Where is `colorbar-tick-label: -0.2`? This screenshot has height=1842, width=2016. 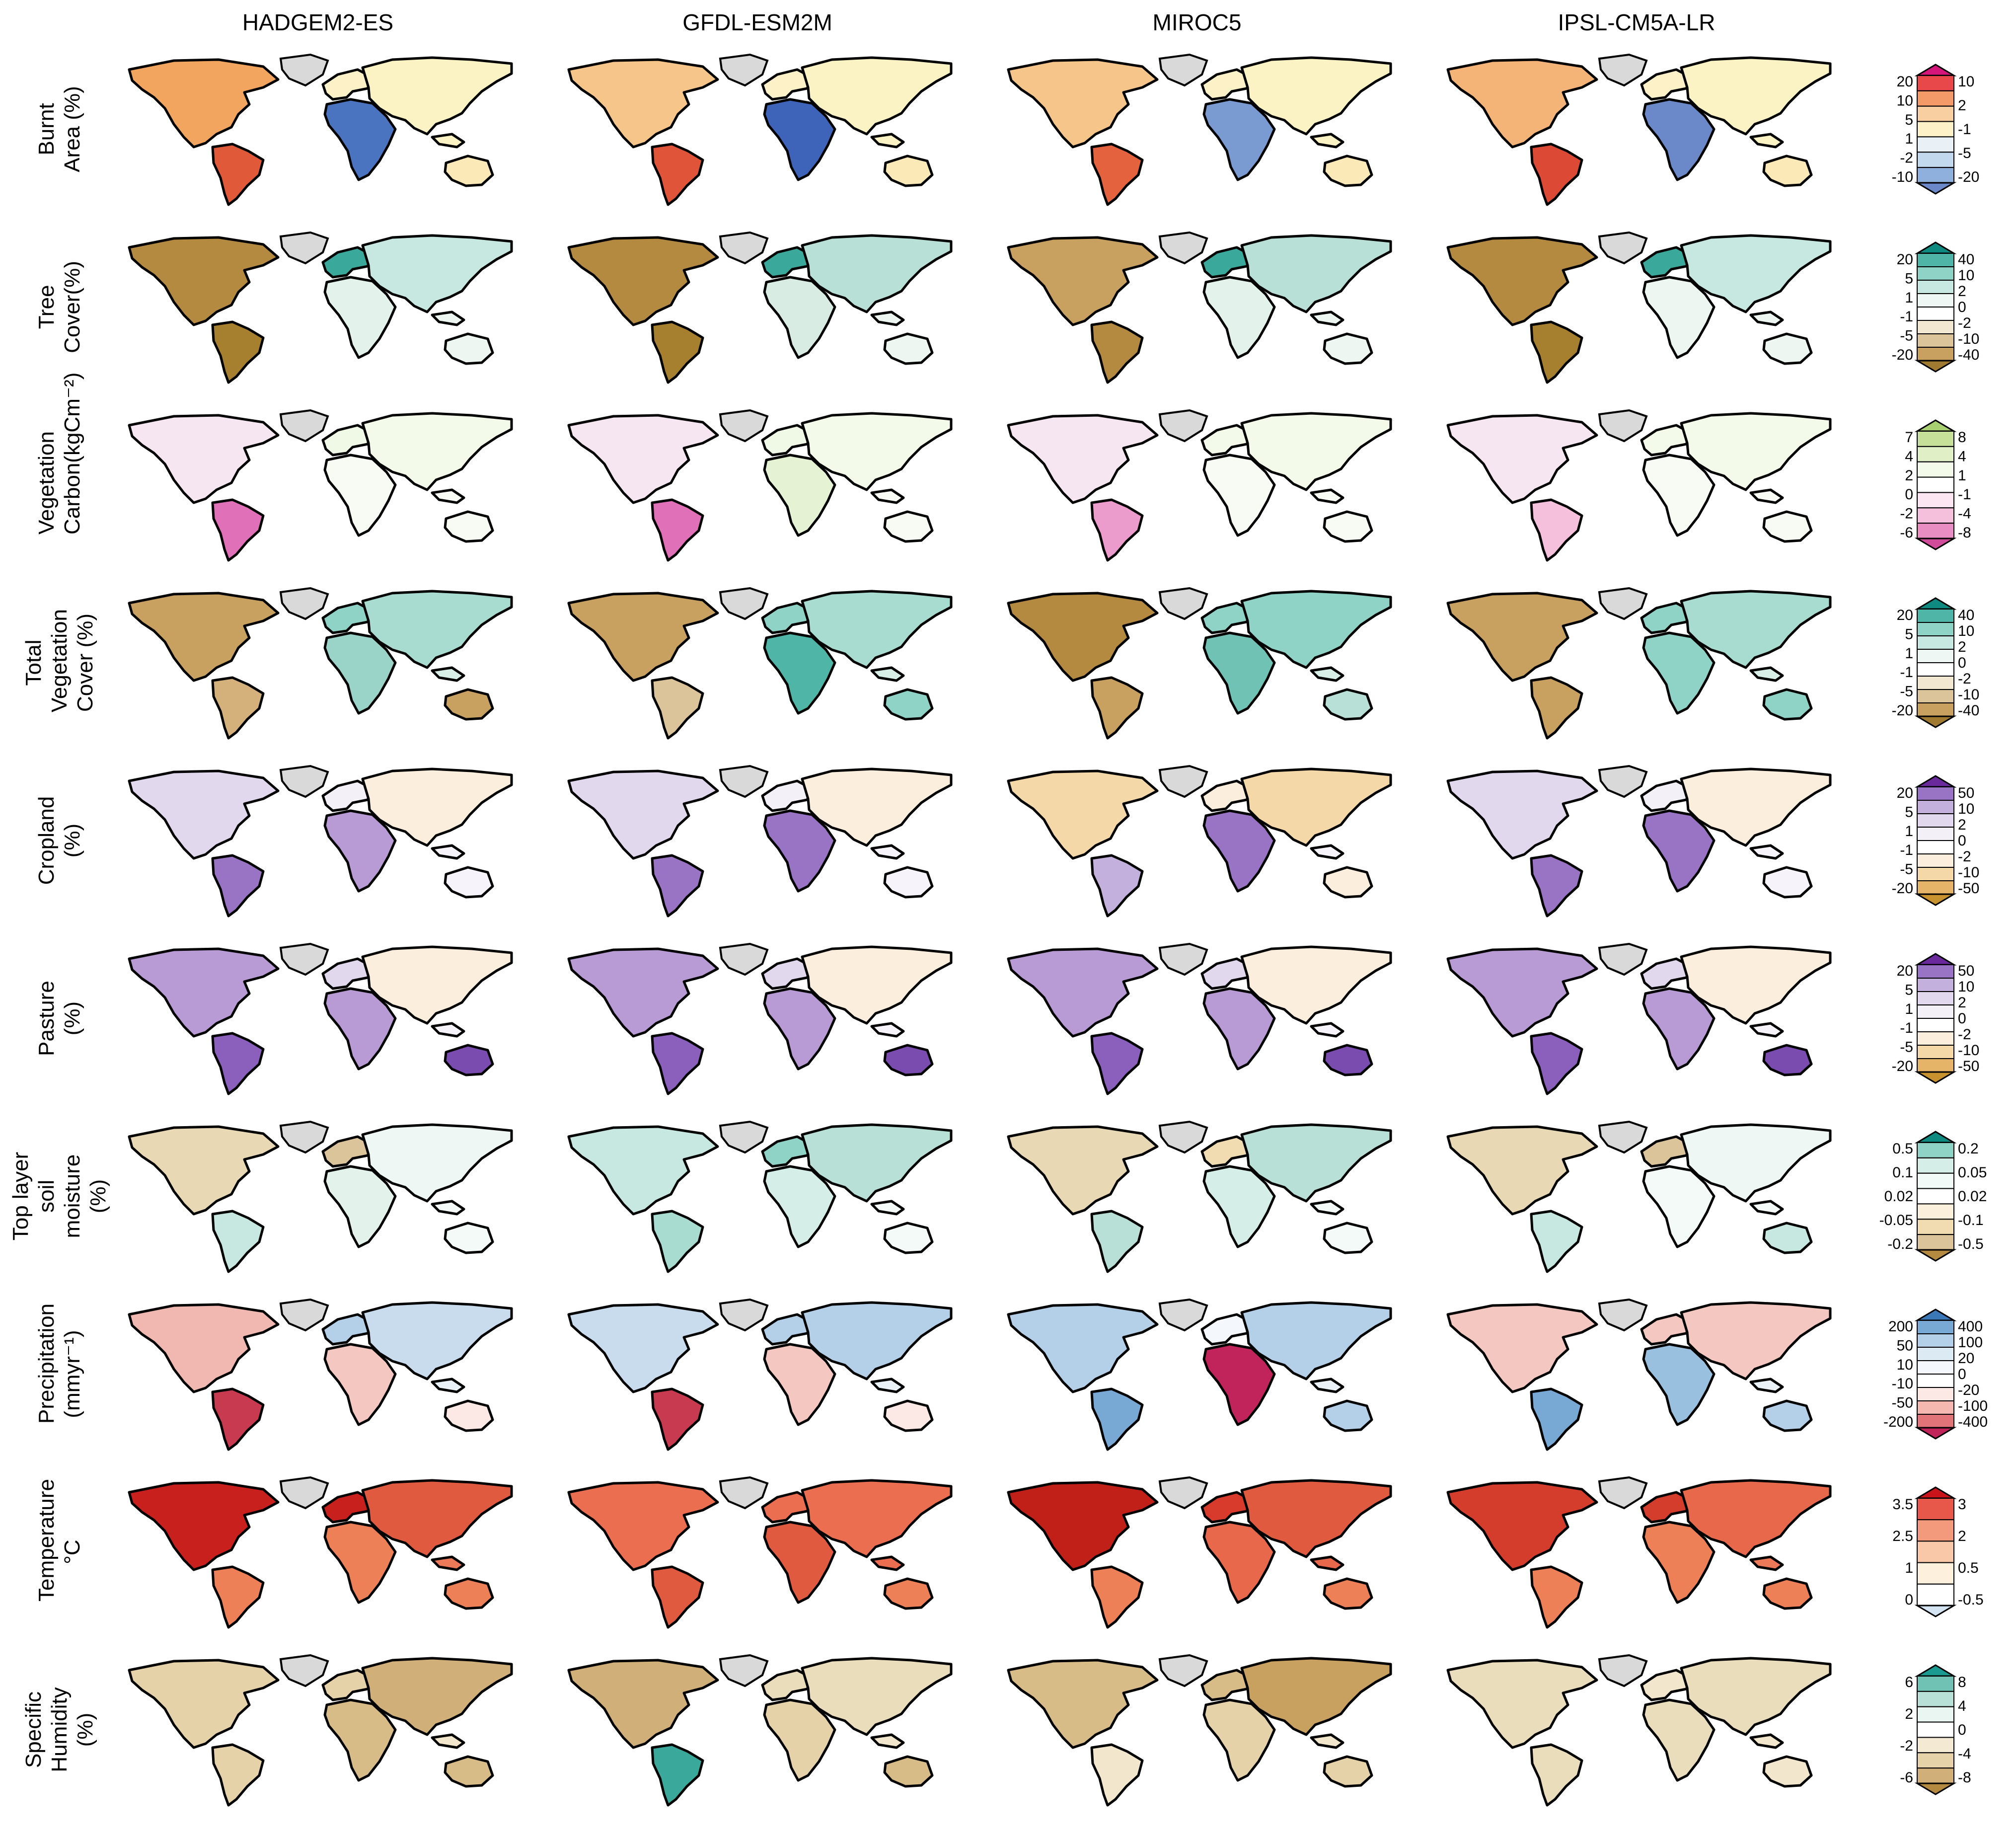
colorbar-tick-label: -0.2 is located at coordinates (1900, 1244).